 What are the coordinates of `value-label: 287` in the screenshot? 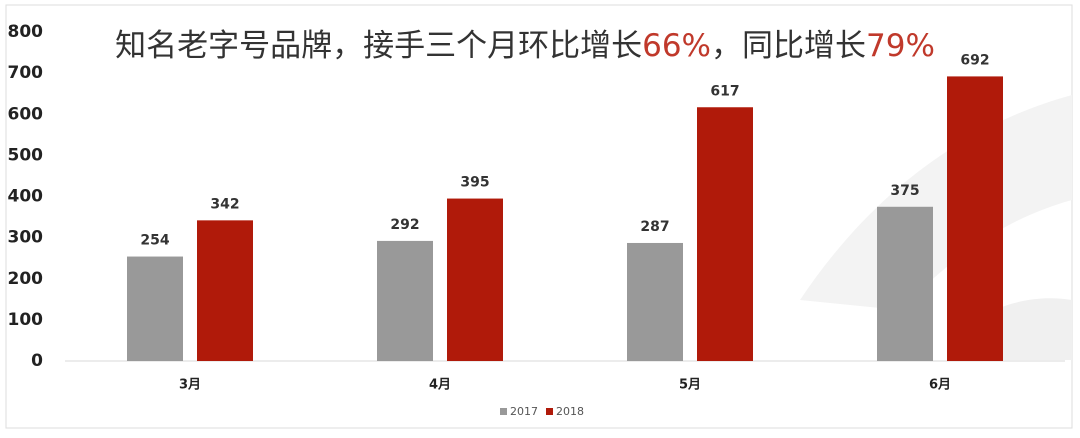 It's located at (654, 227).